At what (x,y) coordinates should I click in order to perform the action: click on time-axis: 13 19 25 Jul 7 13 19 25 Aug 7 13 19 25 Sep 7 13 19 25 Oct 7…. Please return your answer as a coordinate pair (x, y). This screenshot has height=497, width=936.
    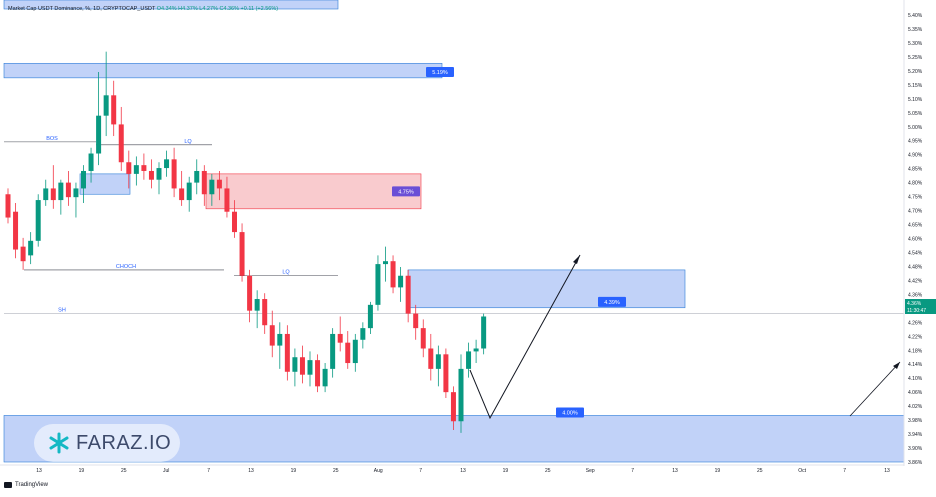
    Looking at the image, I should click on (452, 469).